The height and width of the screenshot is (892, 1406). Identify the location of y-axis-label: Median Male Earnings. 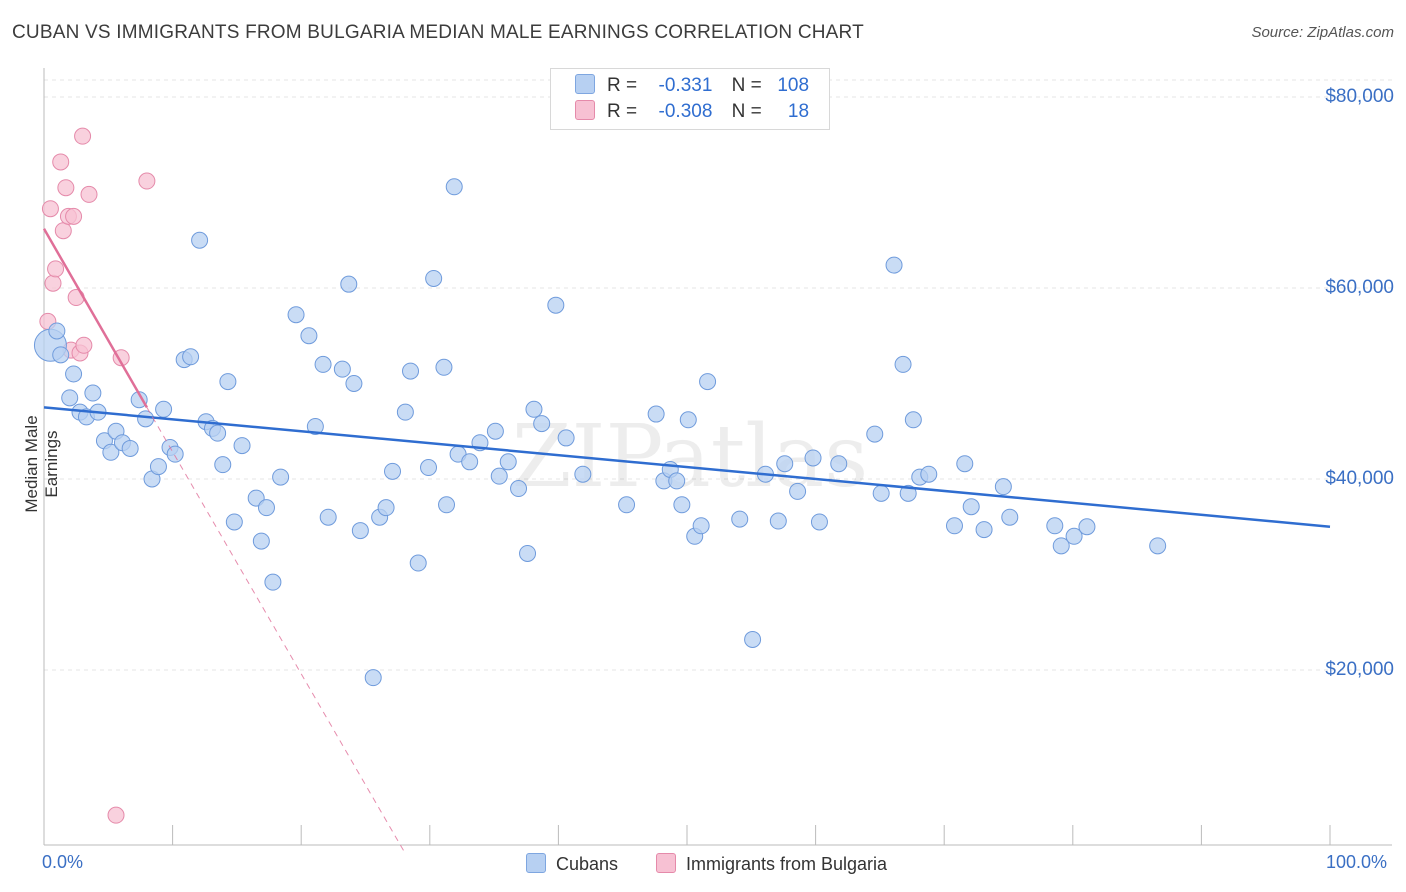
(41, 464).